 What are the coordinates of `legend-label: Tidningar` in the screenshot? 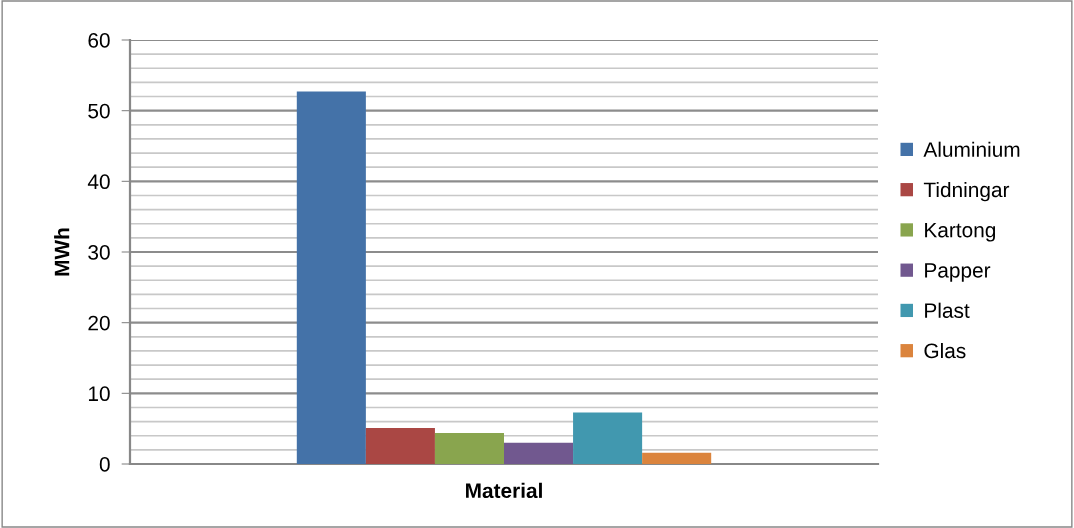 It's located at (966, 191).